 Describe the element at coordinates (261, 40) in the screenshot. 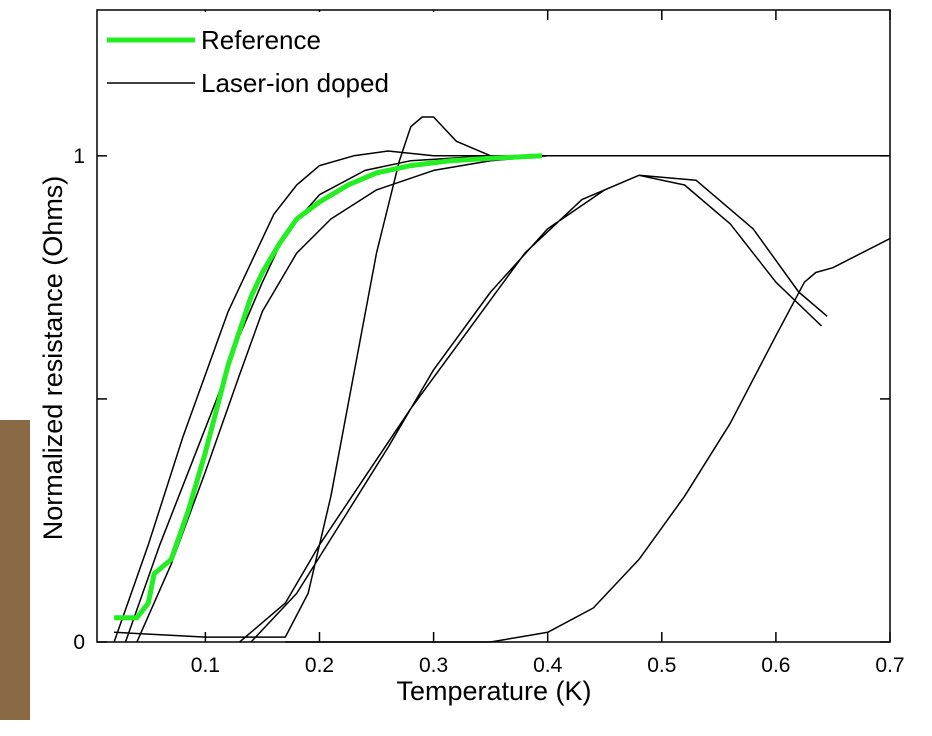

I see `legend-label: Reference` at that location.